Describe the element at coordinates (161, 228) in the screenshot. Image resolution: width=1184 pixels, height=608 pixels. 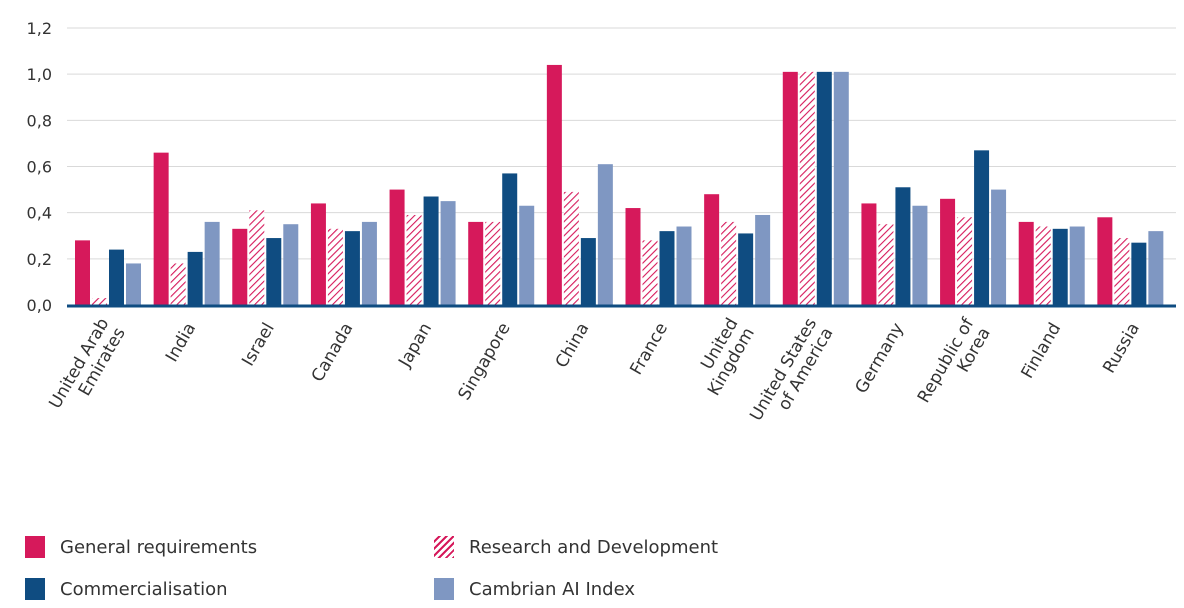
I see `bar-general-requirements-india` at that location.